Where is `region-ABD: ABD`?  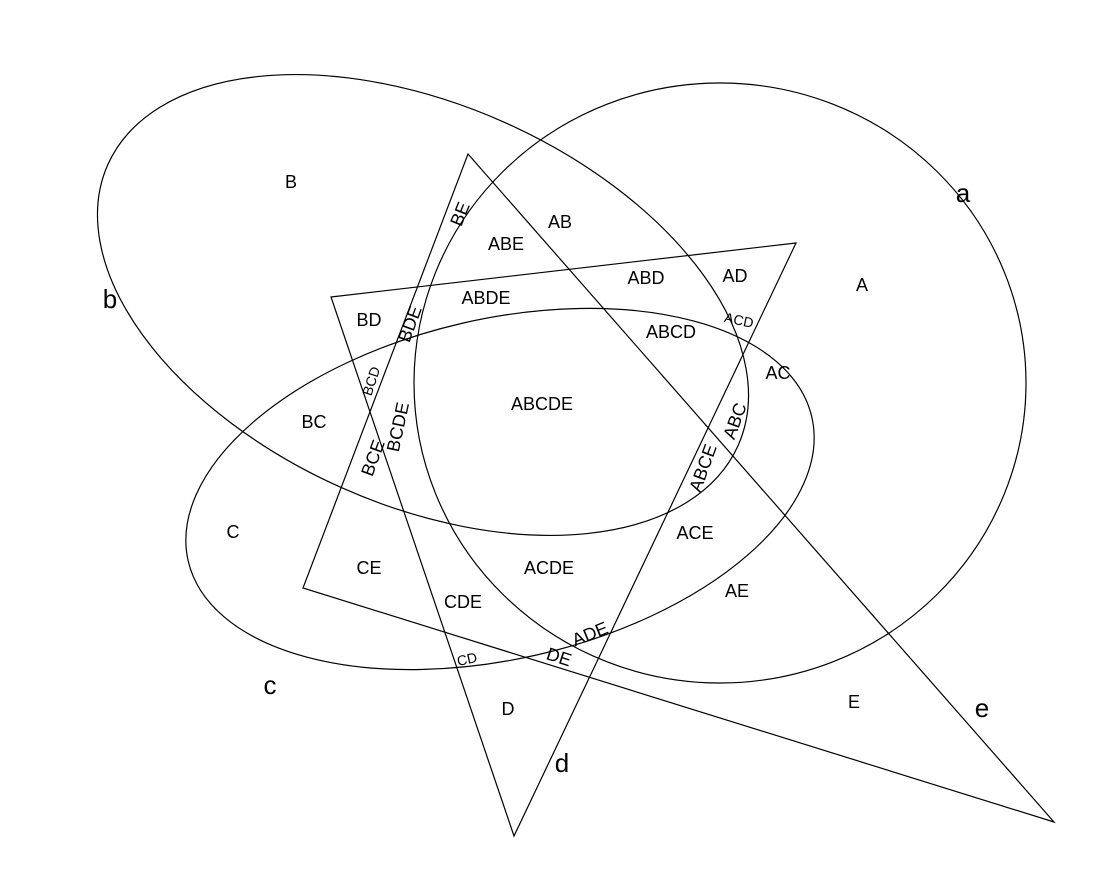 region-ABD: ABD is located at coordinates (645, 278).